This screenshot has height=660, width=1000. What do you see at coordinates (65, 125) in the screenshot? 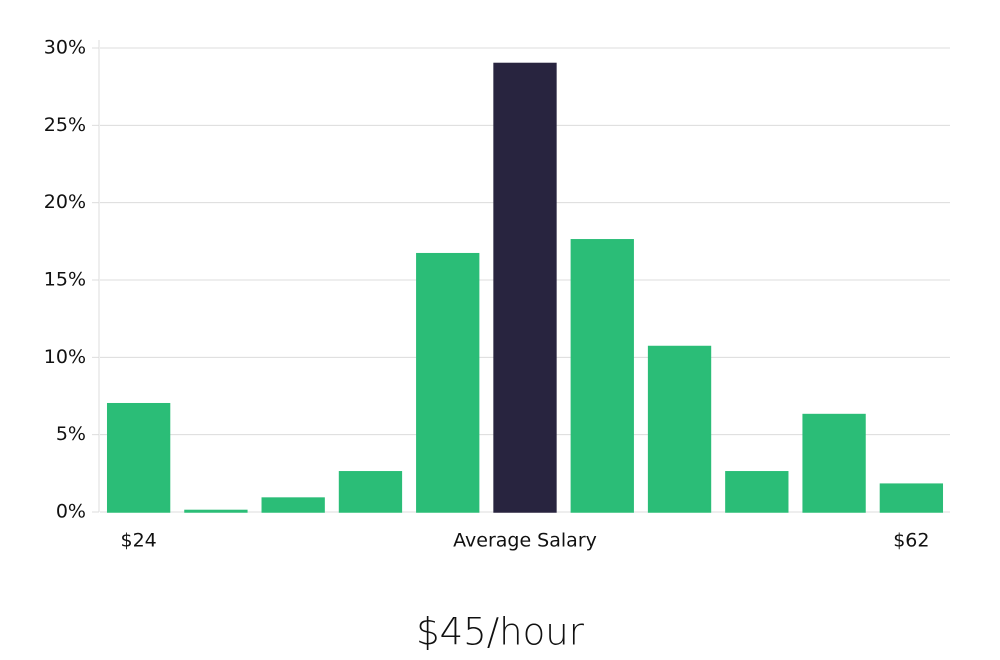
I see `y-tick-label: 25%` at bounding box center [65, 125].